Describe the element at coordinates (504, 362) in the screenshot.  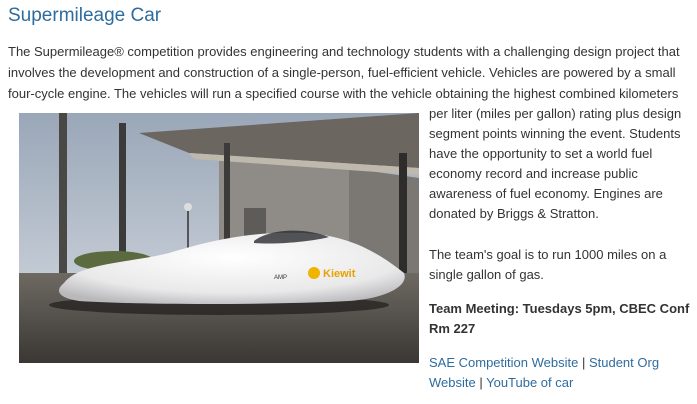
I see `sae-competition-link: SAE Competition Website` at that location.